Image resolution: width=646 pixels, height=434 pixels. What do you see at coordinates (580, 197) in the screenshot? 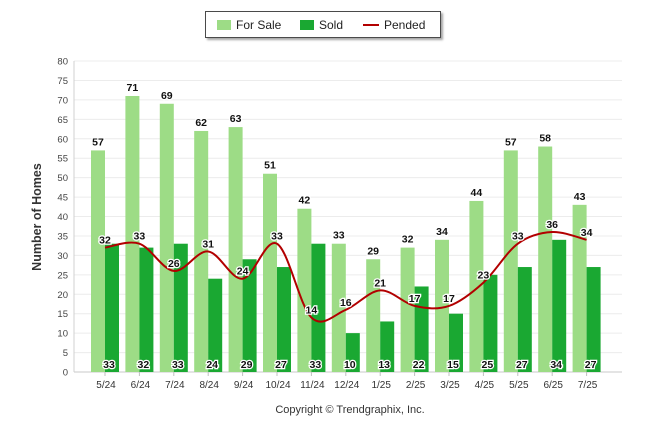
I see `data-label-for-sale: 43` at bounding box center [580, 197].